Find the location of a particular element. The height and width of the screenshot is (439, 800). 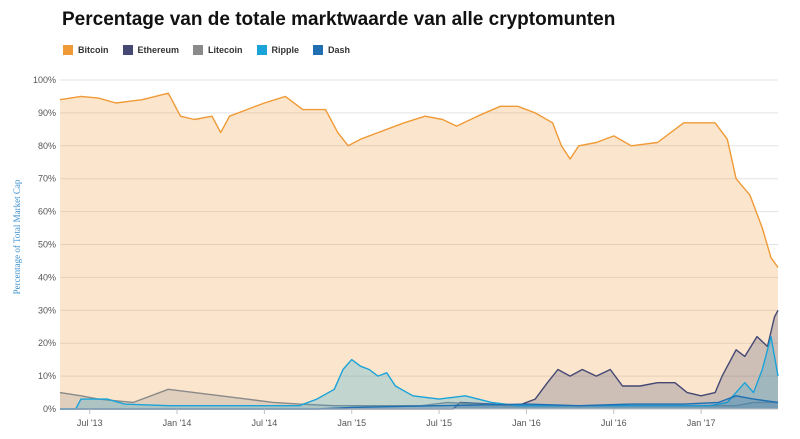

x-tick-label: Jul '16 is located at coordinates (614, 423).